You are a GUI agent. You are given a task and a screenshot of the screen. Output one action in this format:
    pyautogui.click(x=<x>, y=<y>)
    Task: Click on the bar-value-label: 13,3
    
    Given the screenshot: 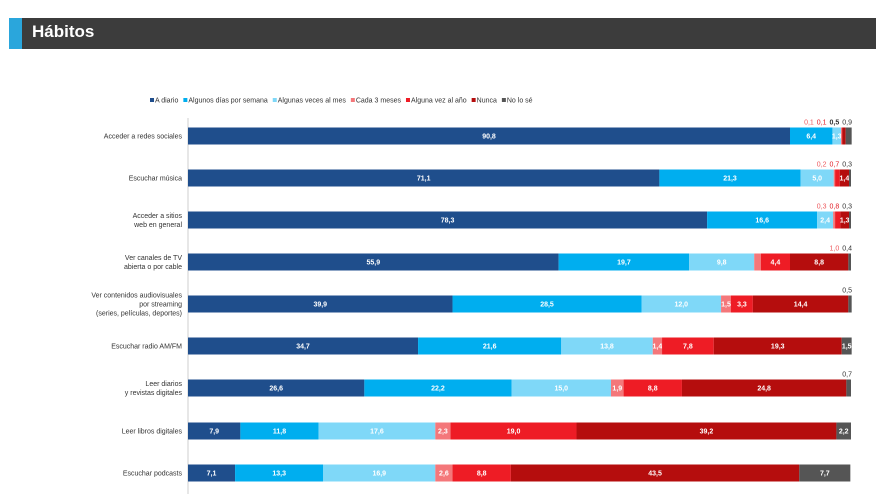 What is the action you would take?
    pyautogui.click(x=279, y=474)
    